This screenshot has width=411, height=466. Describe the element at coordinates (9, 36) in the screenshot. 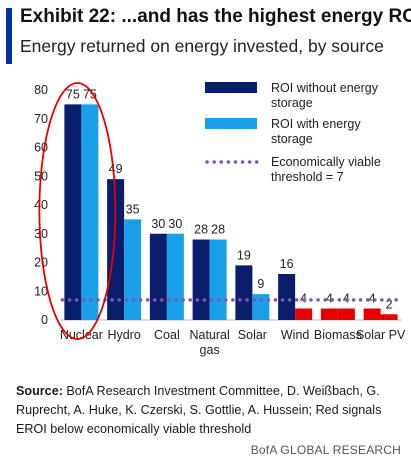

I see `accent-bar` at that location.